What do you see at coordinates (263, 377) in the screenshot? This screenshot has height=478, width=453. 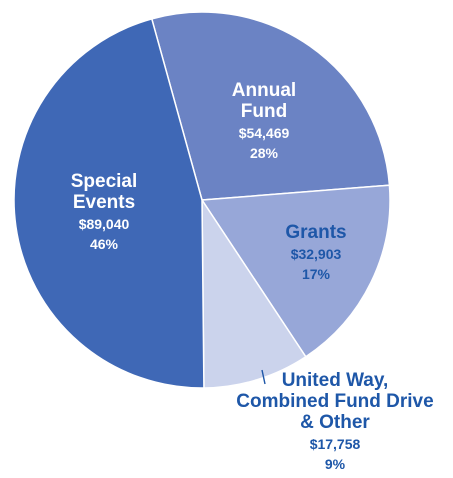 I see `leader-line-united-way` at bounding box center [263, 377].